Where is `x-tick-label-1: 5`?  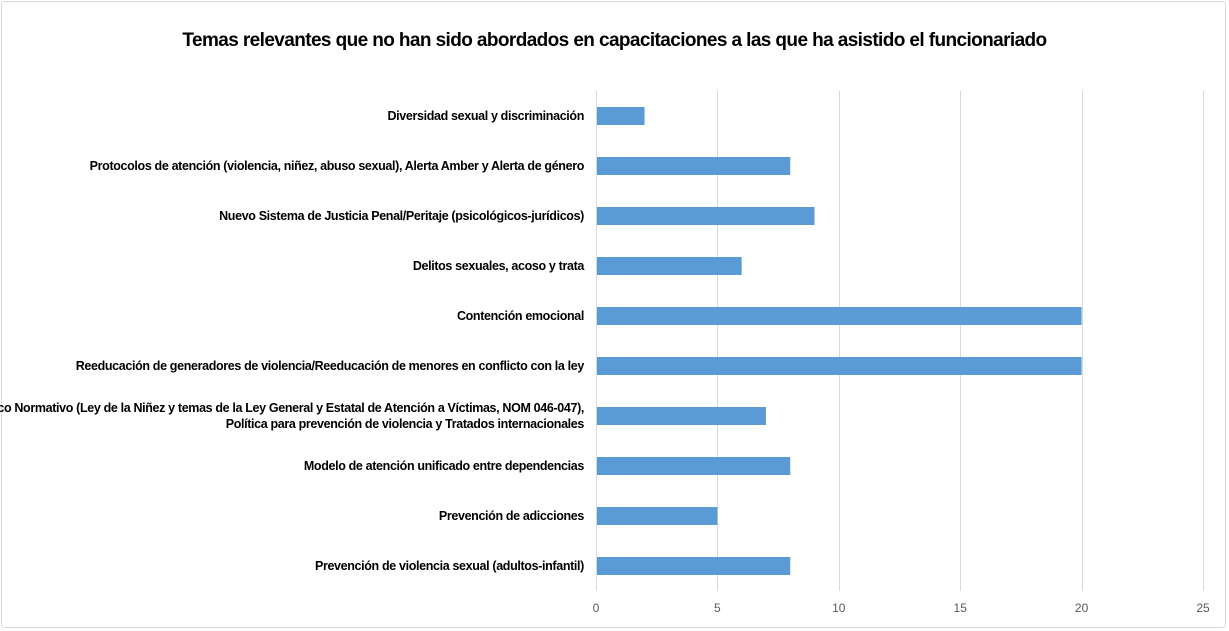
x-tick-label-1: 5 is located at coordinates (717, 608).